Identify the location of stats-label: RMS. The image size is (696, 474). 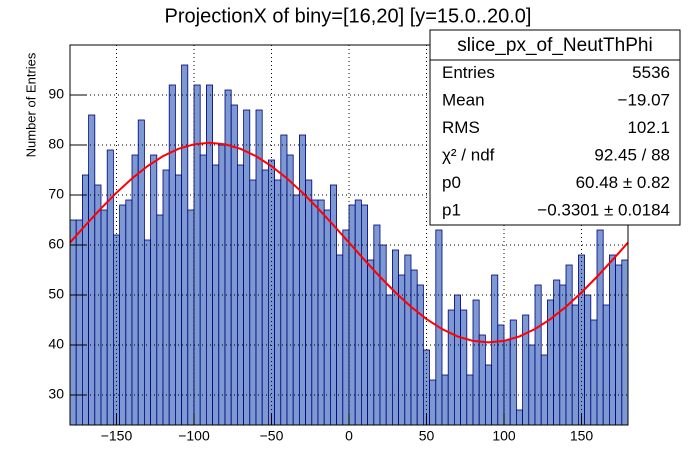
(461, 127).